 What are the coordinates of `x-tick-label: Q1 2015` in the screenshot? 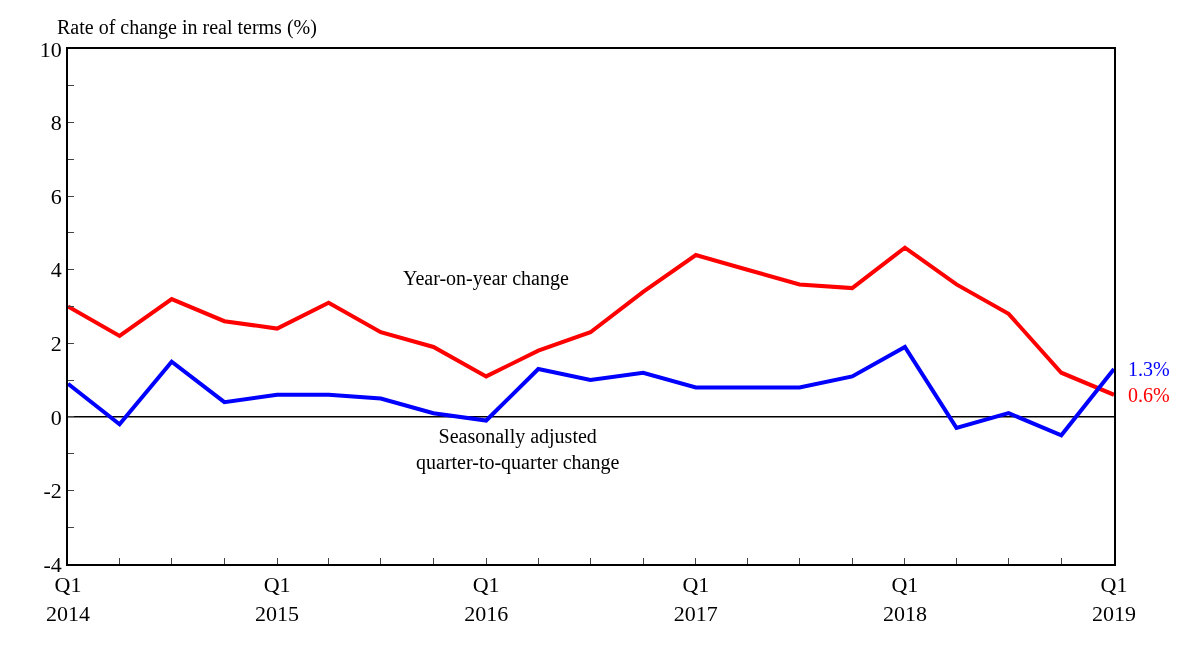 It's located at (277, 599).